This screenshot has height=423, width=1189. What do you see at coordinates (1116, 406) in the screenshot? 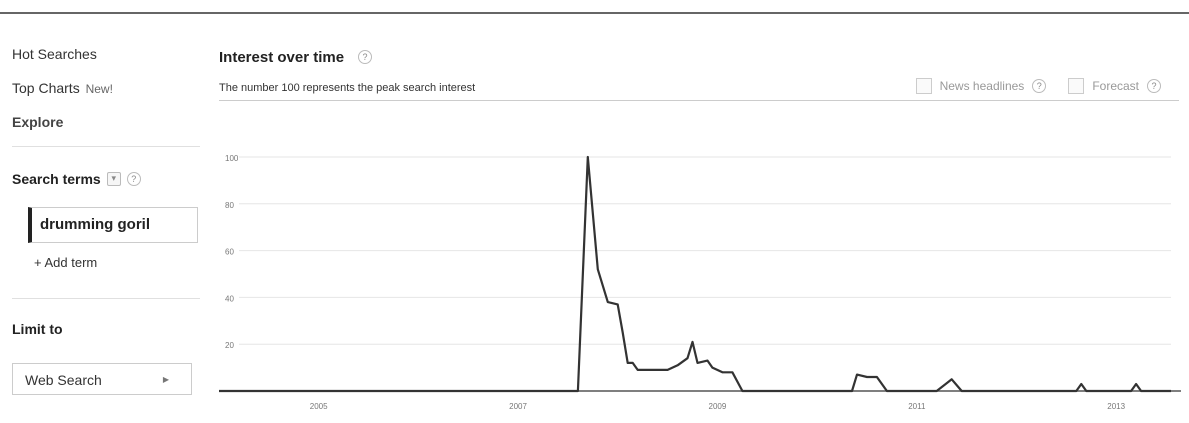
I see `x-tick-label: 2013` at bounding box center [1116, 406].